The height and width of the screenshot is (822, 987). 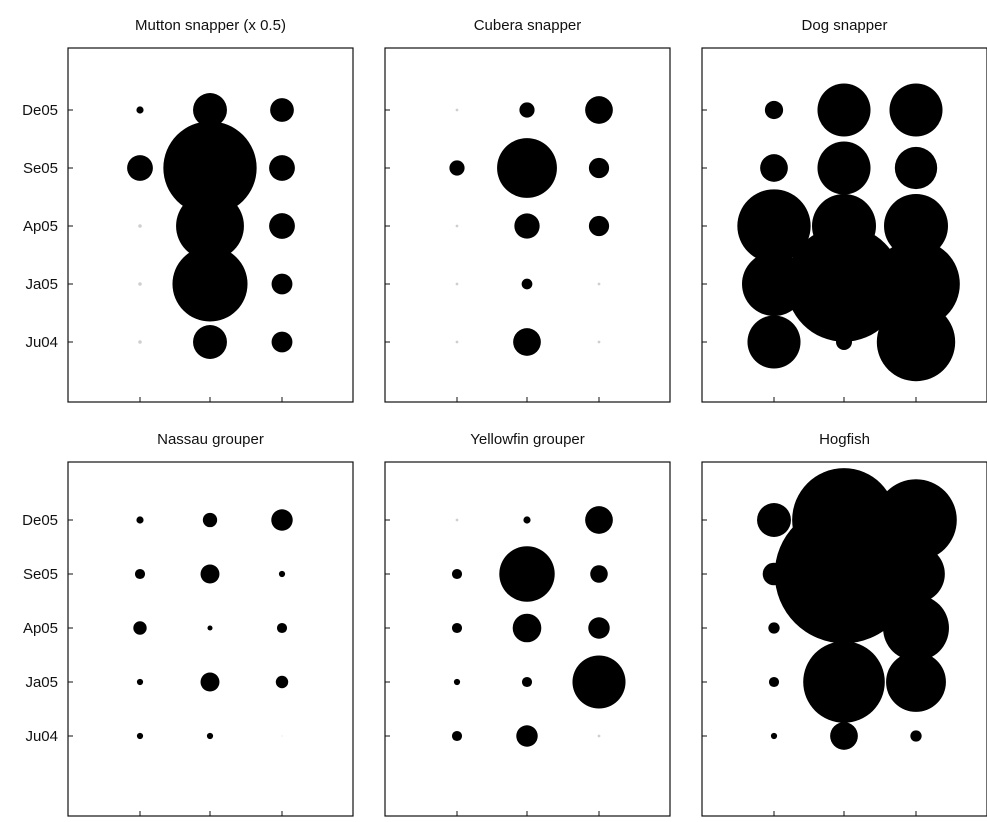 I want to click on panel-title: Cubera snapper, so click(x=528, y=25).